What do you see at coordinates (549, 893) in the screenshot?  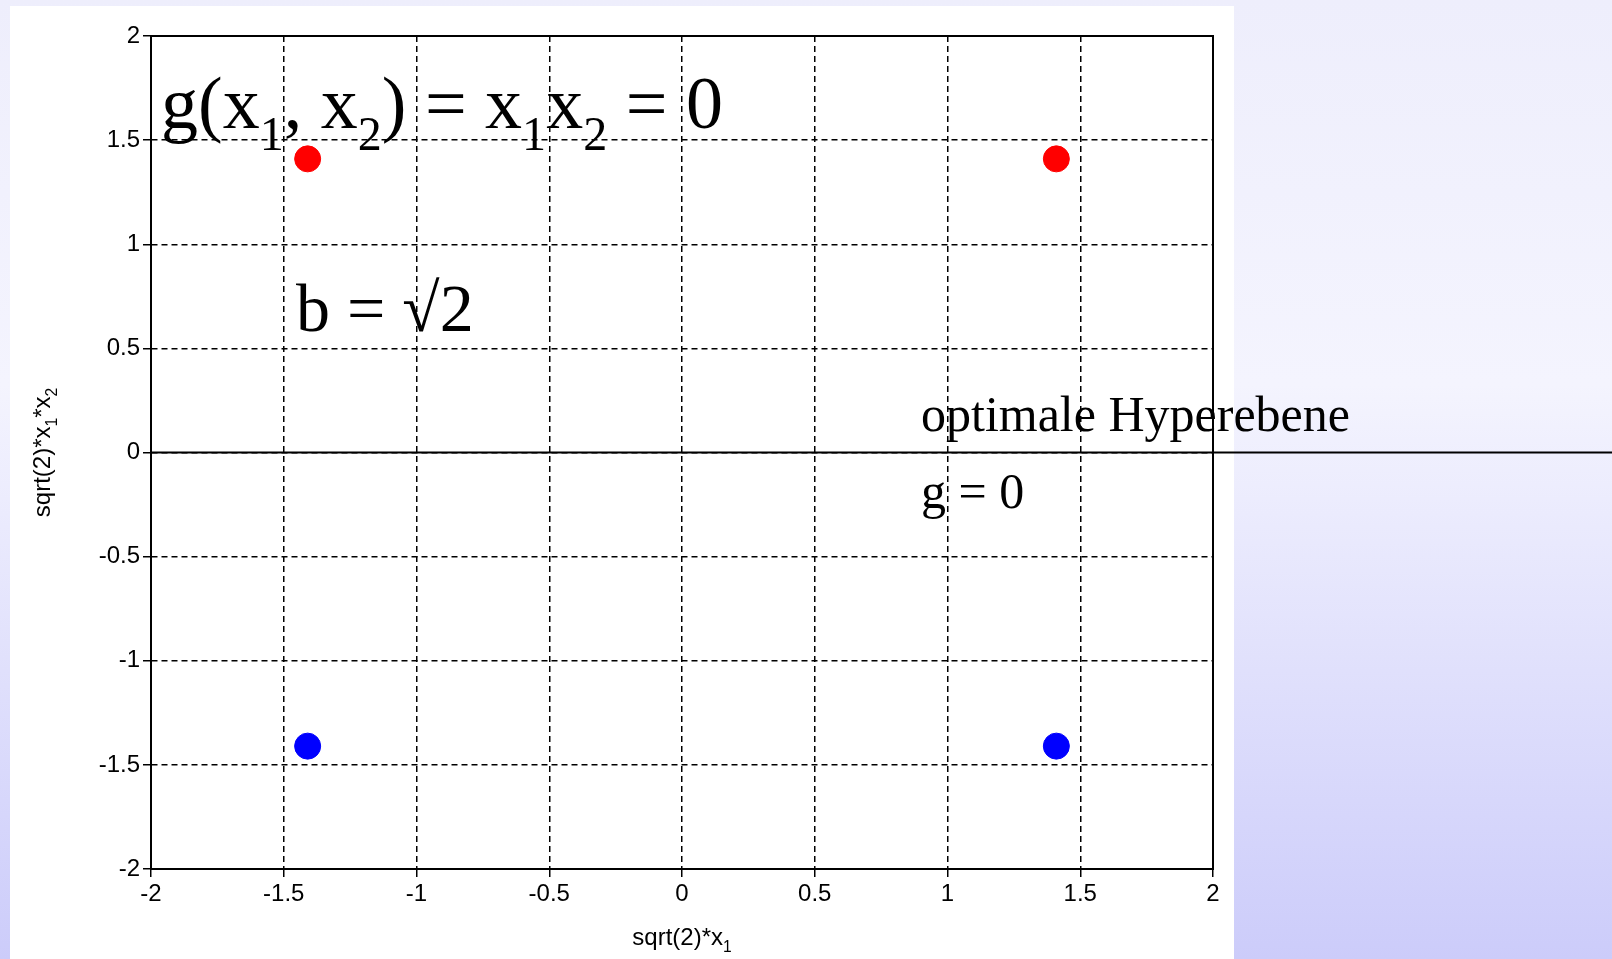 I see `x-tick-label: -0.5` at bounding box center [549, 893].